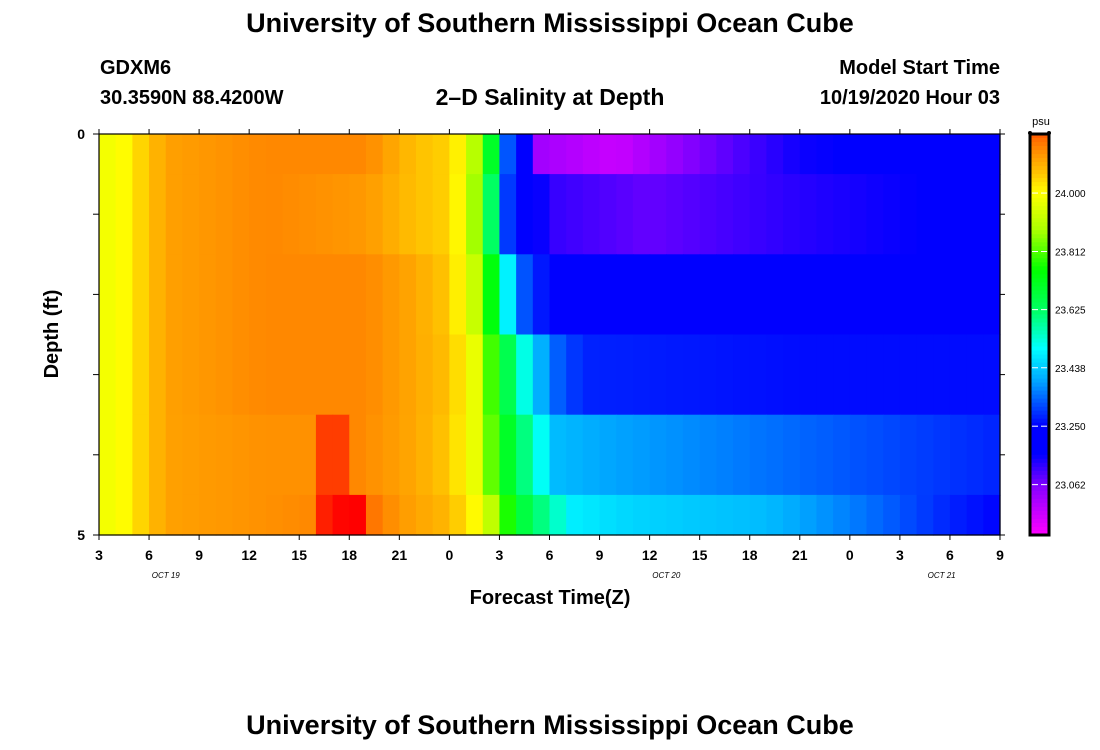 The height and width of the screenshot is (750, 1100). What do you see at coordinates (909, 98) in the screenshot?
I see `model-start-value: 10/19/2020 Hour 03` at bounding box center [909, 98].